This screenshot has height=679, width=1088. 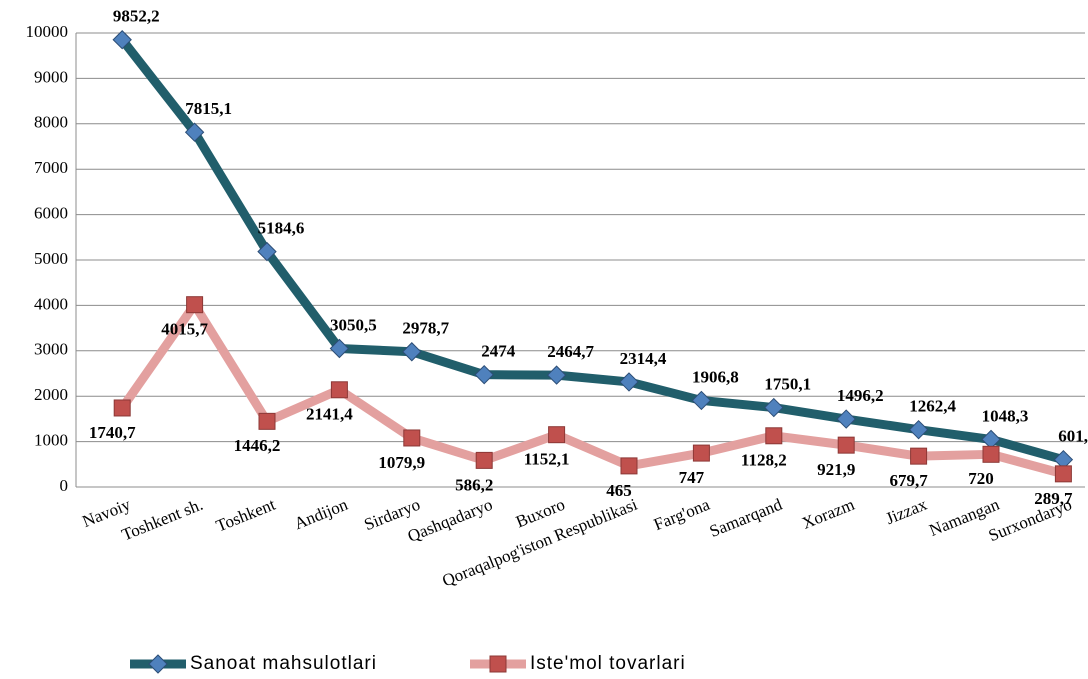 What do you see at coordinates (715, 376) in the screenshot?
I see `data-label: 1906,8` at bounding box center [715, 376].